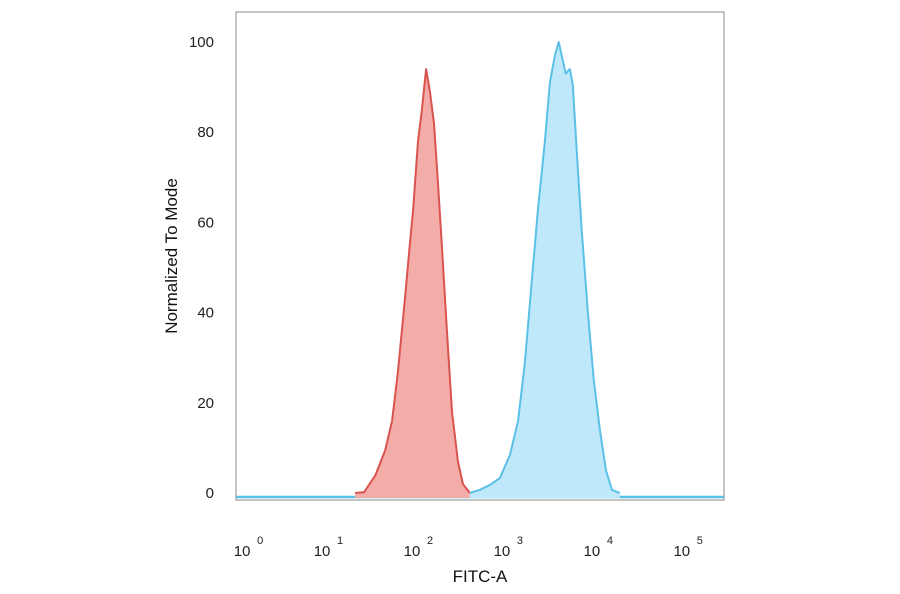 The height and width of the screenshot is (594, 900). I want to click on series-1-line, so click(545, 267).